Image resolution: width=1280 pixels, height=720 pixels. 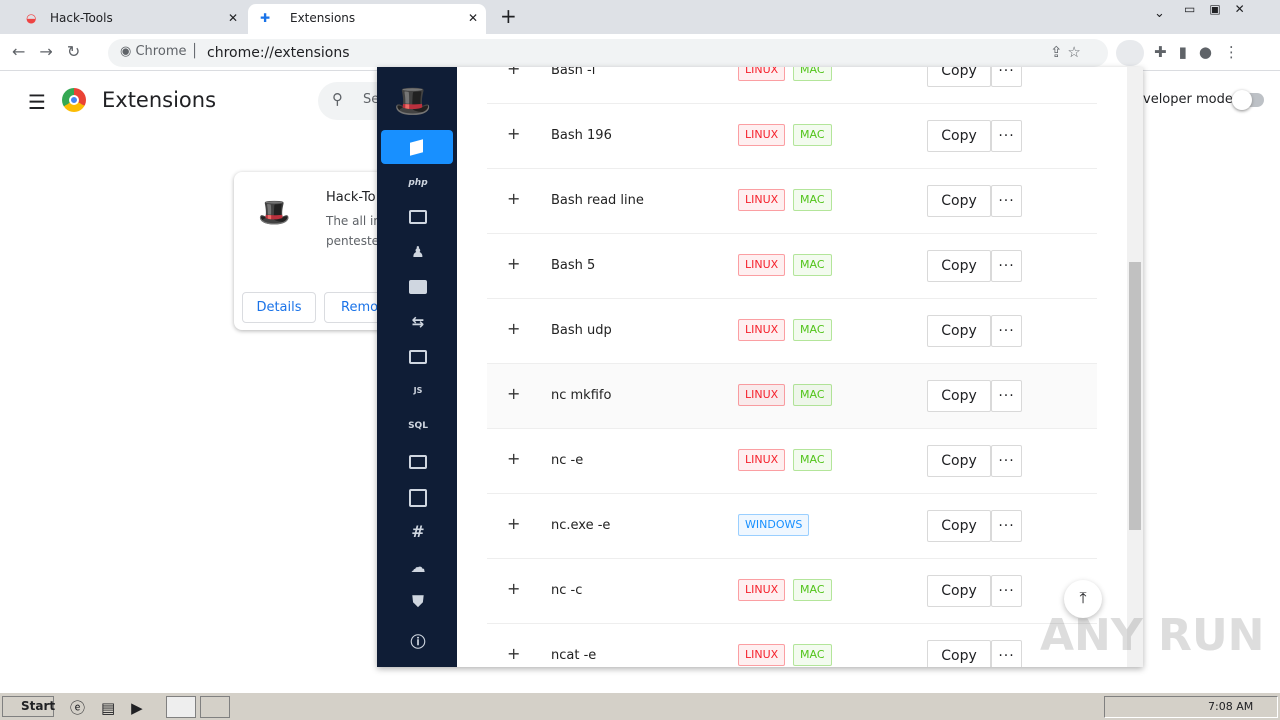 I want to click on payload-name: nc mkfifo, so click(x=581, y=395).